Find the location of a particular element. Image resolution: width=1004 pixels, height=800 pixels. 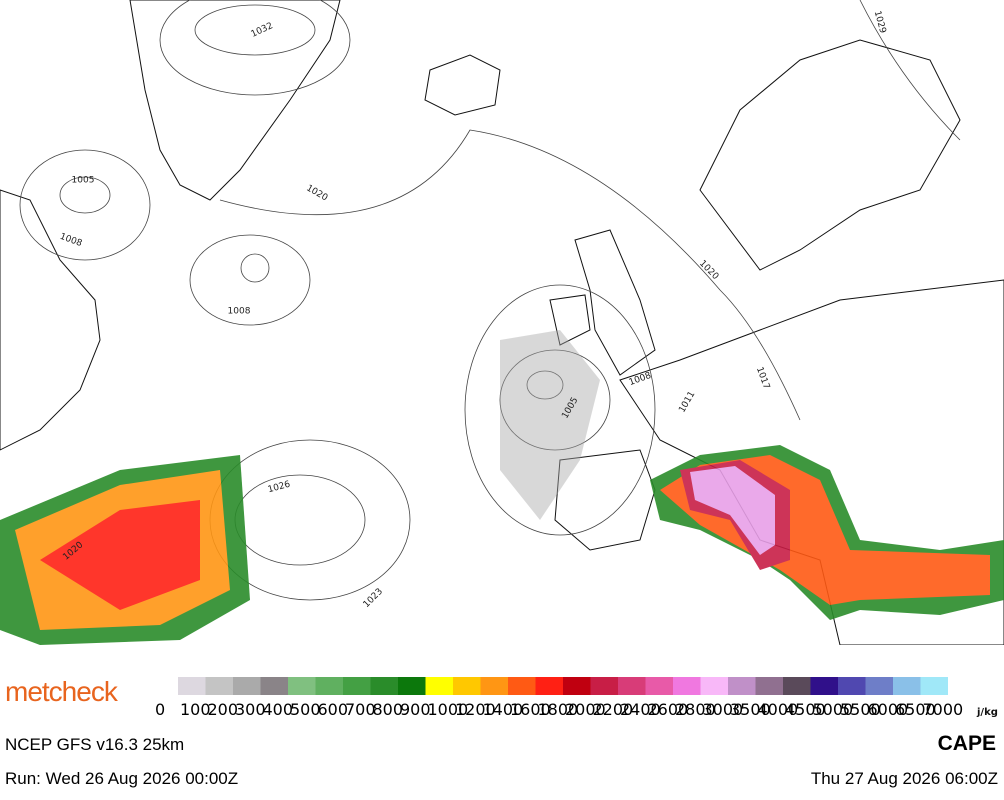

legend-tick-label: 1400 is located at coordinates (503, 709).